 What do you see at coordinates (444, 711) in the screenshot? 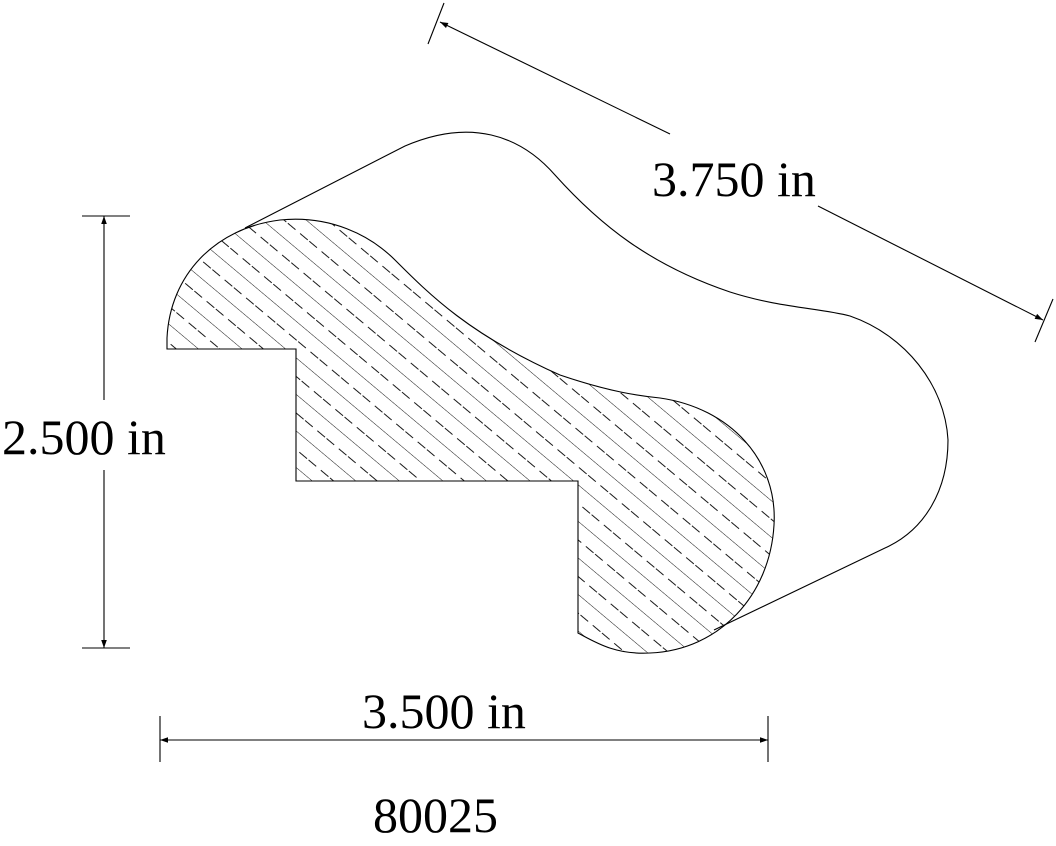
I see `width-dimension-label: 3.500 in` at bounding box center [444, 711].